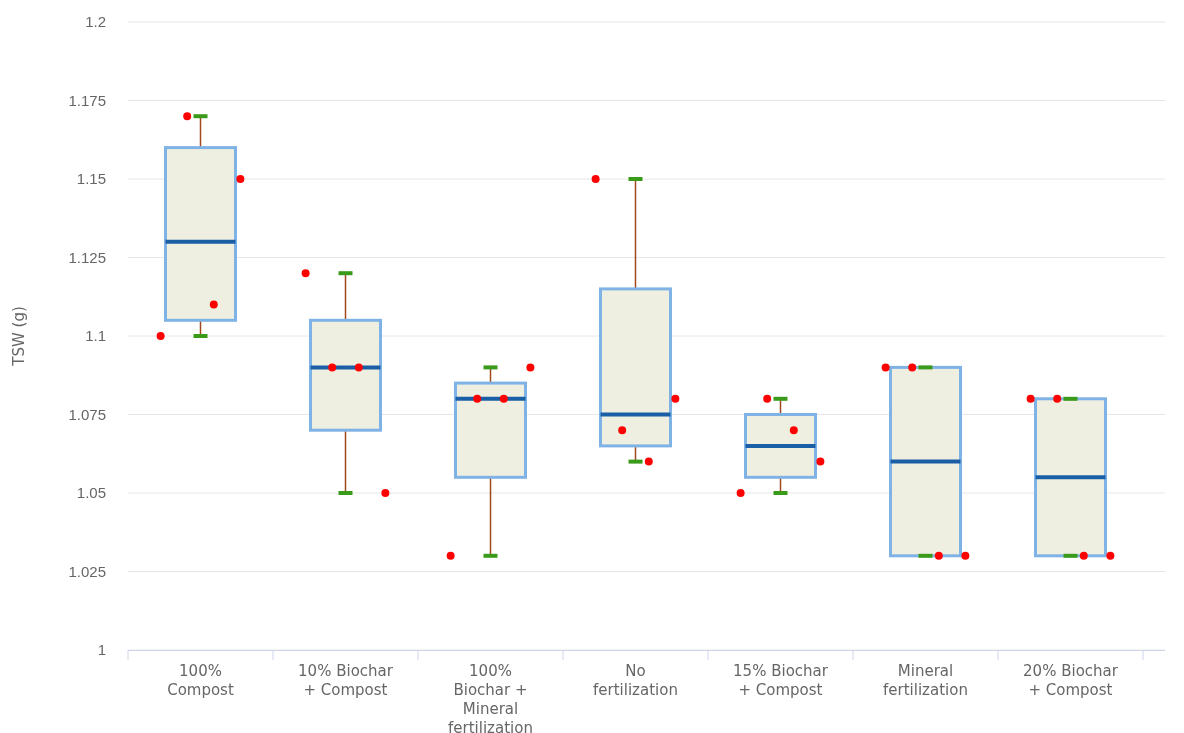 The width and height of the screenshot is (1184, 733). I want to click on x-tick-label: No fertilization, so click(635, 680).